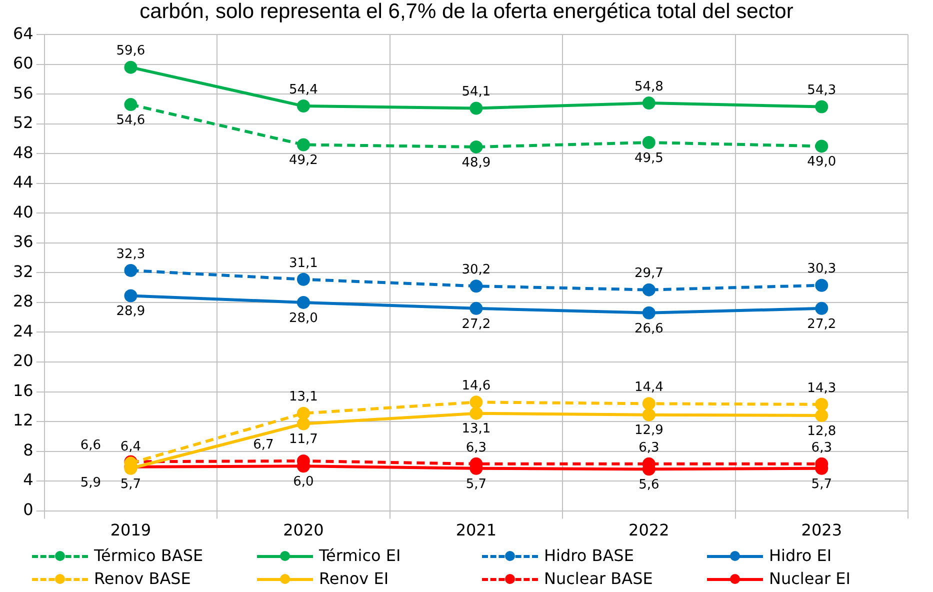 Image resolution: width=933 pixels, height=592 pixels. What do you see at coordinates (23, 182) in the screenshot?
I see `y-tick-label: 44` at bounding box center [23, 182].